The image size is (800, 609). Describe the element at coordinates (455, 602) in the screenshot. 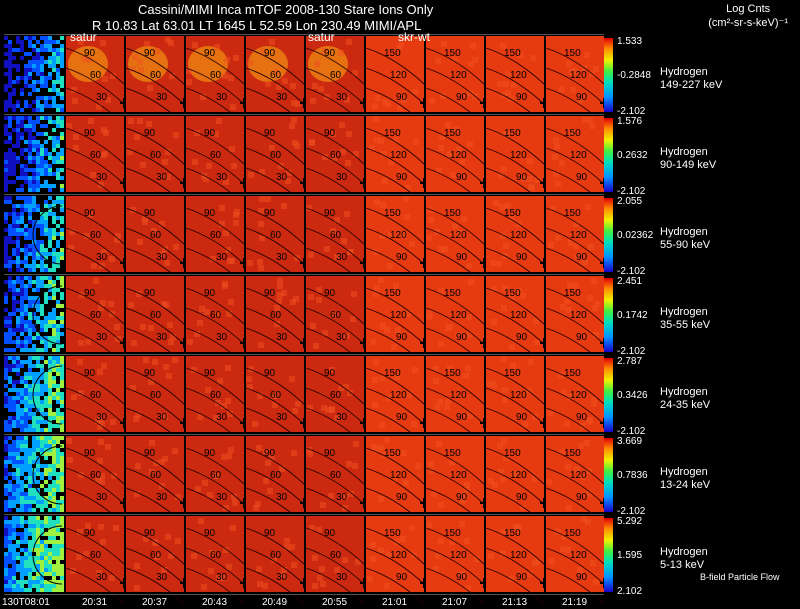

I see `time-label: 21:07` at that location.